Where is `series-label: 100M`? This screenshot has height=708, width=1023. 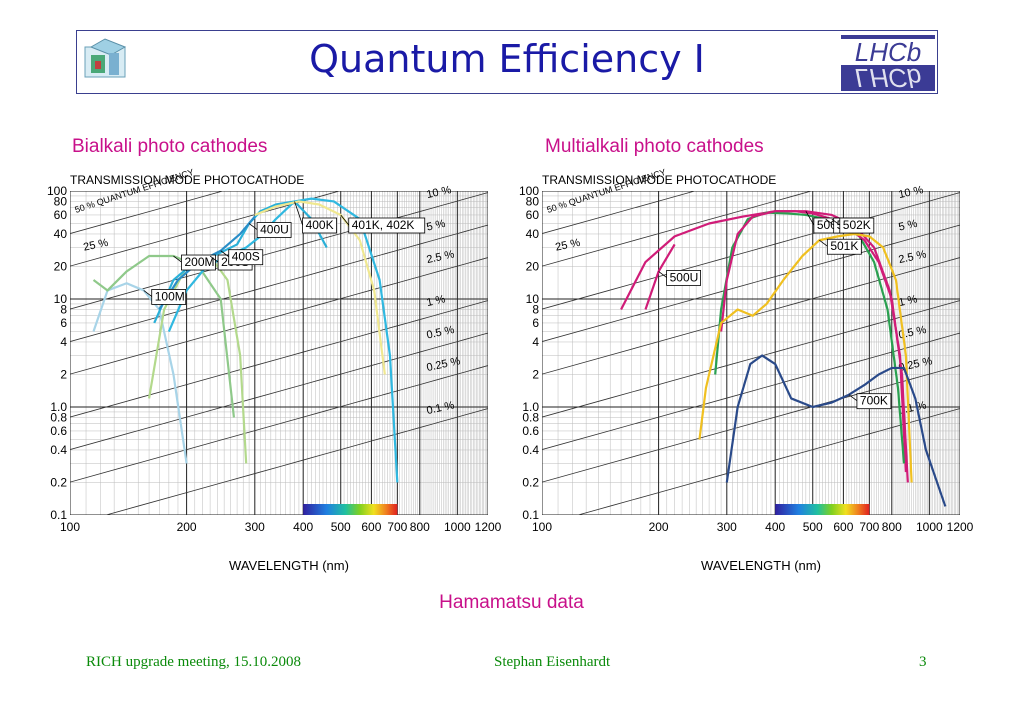
series-label: 100M is located at coordinates (170, 296).